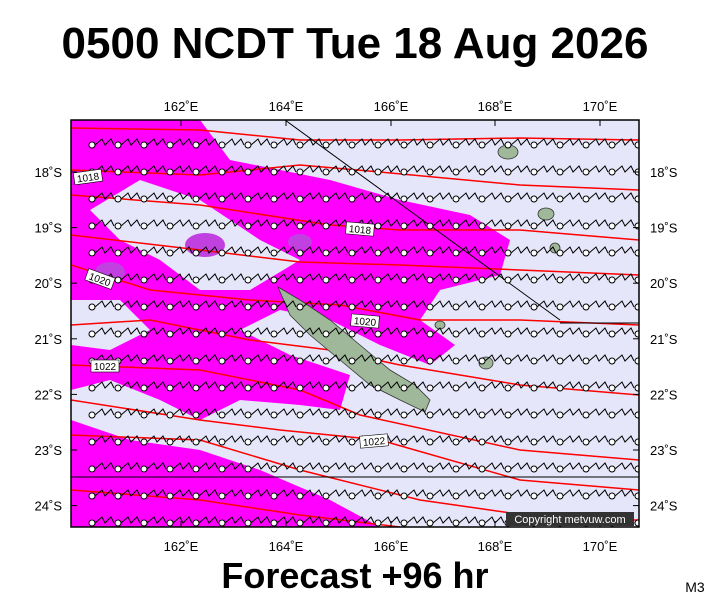  I want to click on new-caledonia, so click(354, 349).